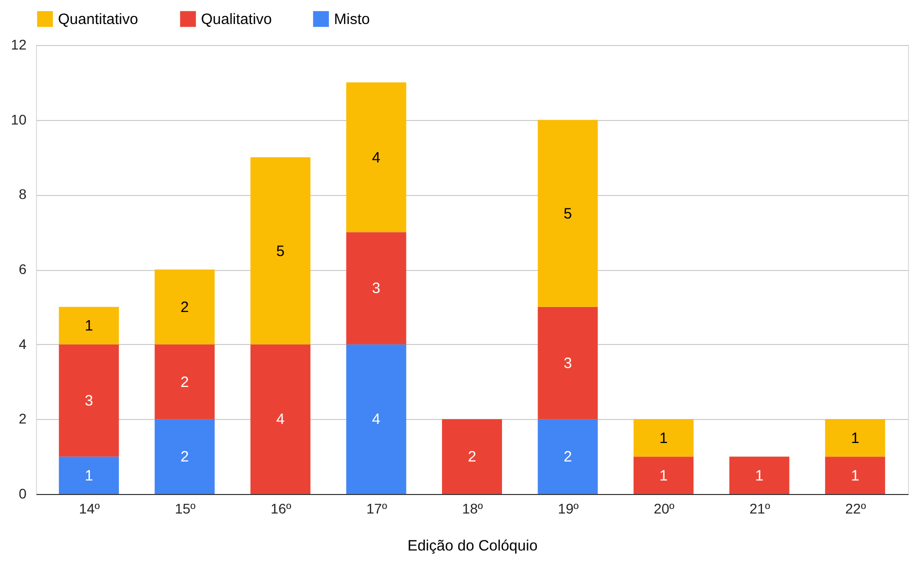 The width and height of the screenshot is (913, 563). Describe the element at coordinates (22, 269) in the screenshot. I see `y-tick-label: 6` at that location.